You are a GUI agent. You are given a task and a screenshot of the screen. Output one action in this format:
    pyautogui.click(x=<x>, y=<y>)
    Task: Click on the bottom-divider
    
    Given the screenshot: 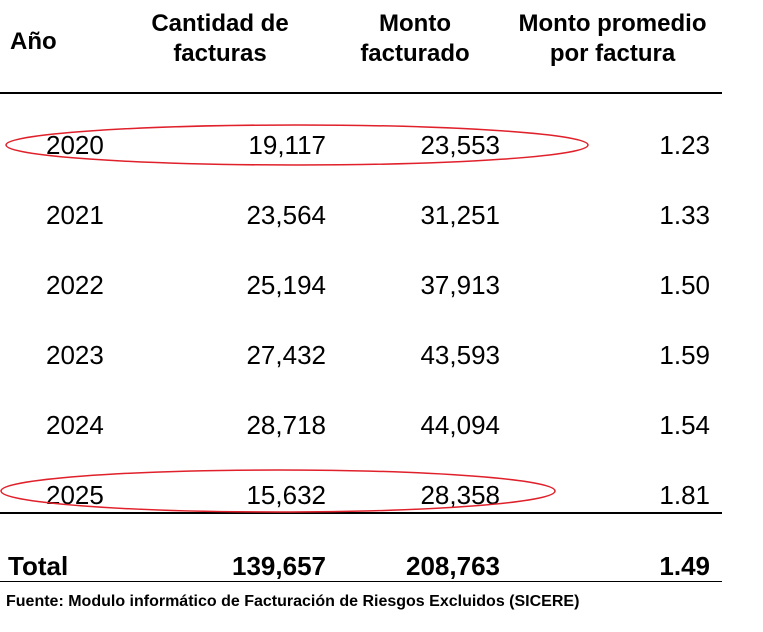 What is the action you would take?
    pyautogui.click(x=361, y=581)
    